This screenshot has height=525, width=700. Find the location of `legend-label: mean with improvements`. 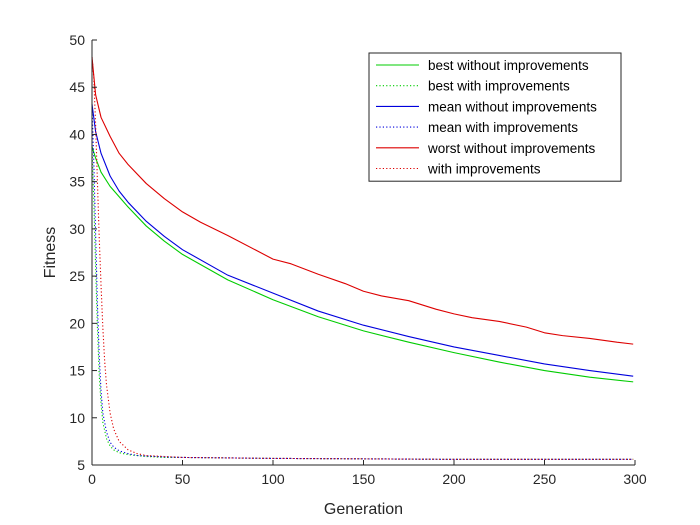

legend-label: mean with improvements is located at coordinates (503, 127).